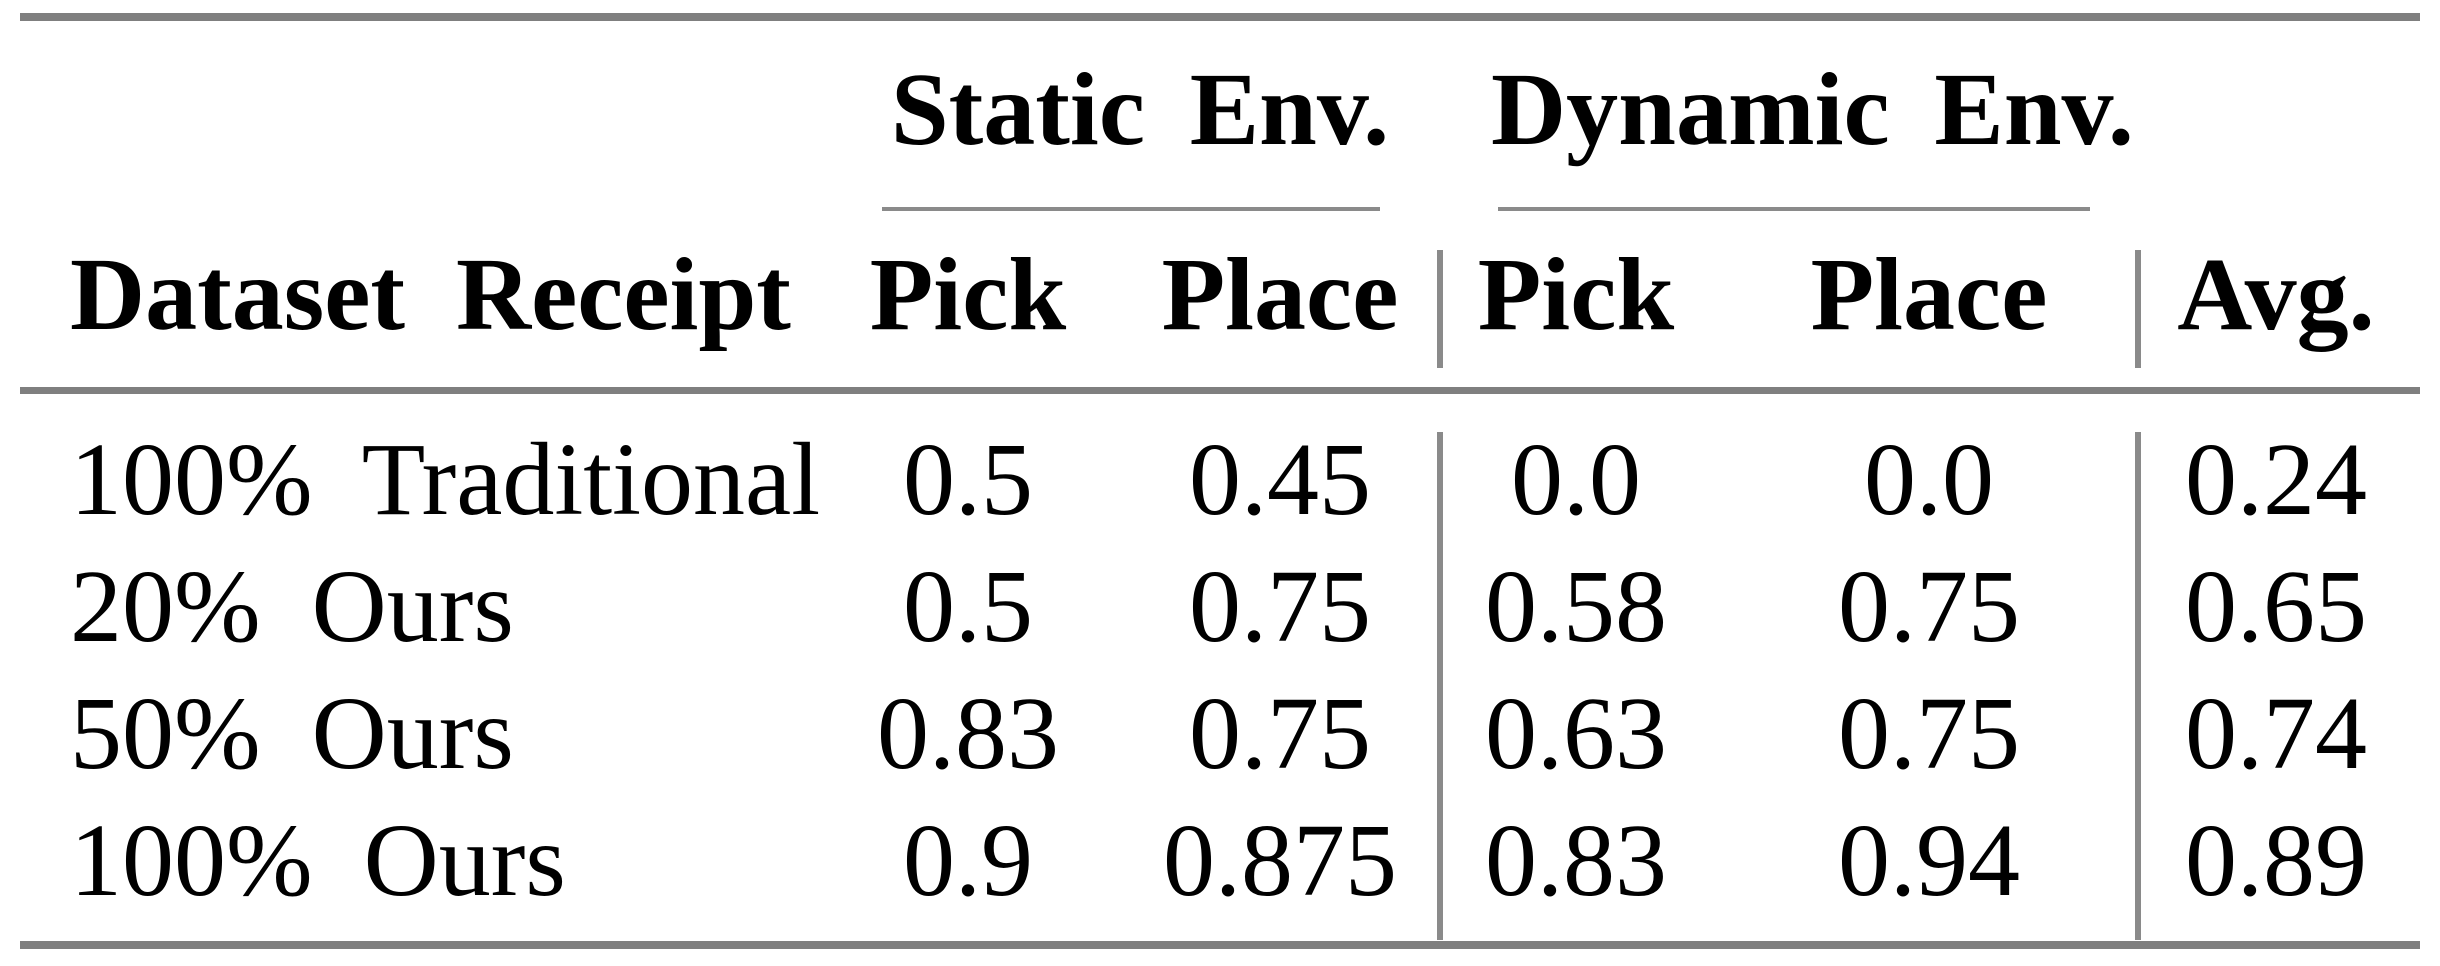 This screenshot has width=2440, height=966. I want to click on column-header-dataset-receipt: Dataset Receipt, so click(430, 294).